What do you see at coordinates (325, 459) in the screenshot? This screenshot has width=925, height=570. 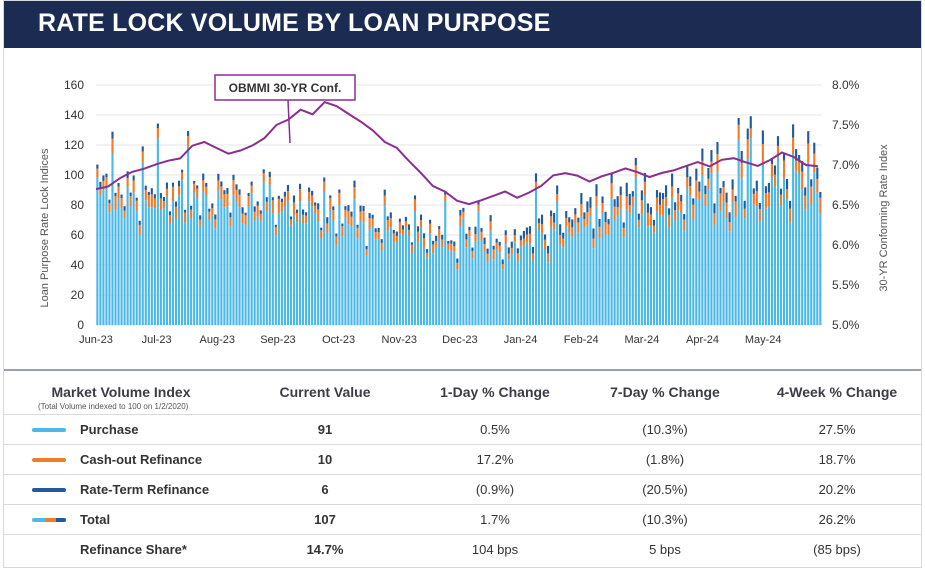 I see `cashout-value: 10` at bounding box center [325, 459].